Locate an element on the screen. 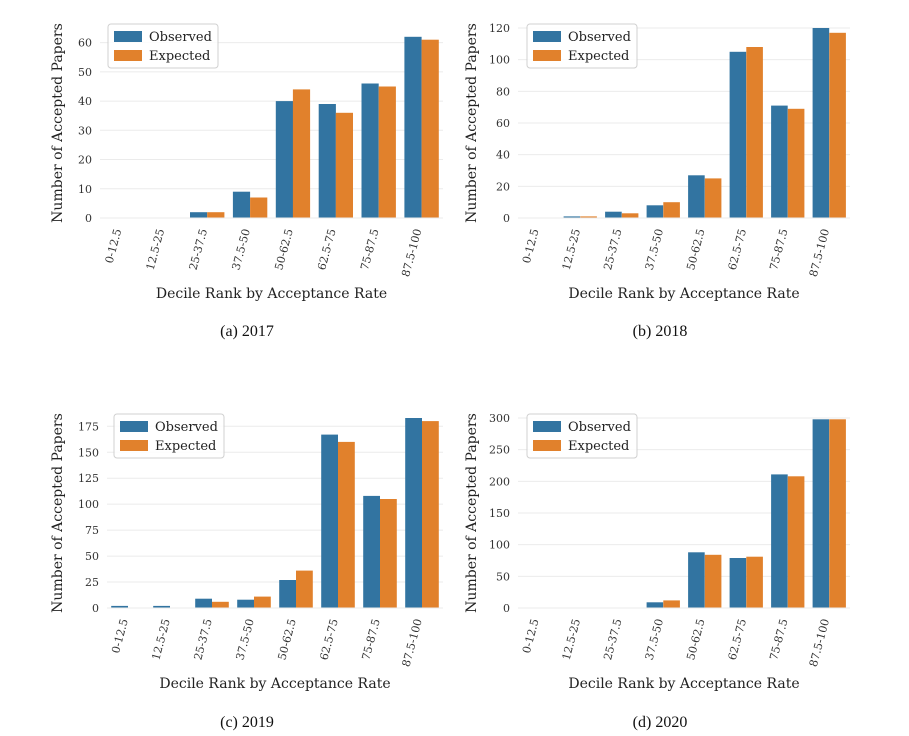 This screenshot has height=736, width=909. y-tick-label: 50 is located at coordinates (85, 72).